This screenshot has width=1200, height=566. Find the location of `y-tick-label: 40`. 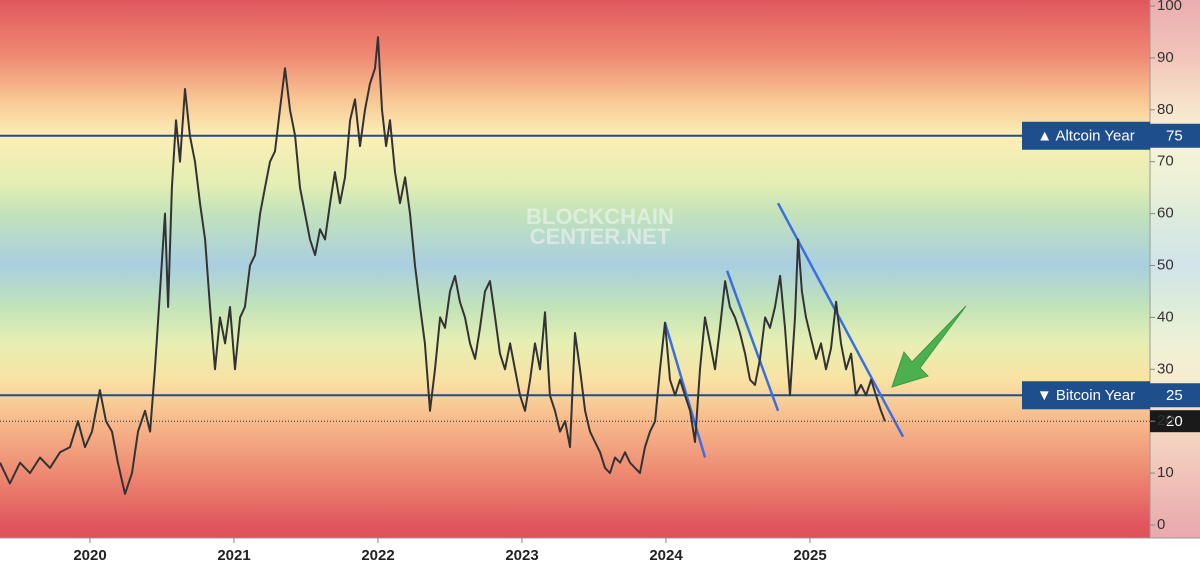

y-tick-label: 40 is located at coordinates (1165, 316).